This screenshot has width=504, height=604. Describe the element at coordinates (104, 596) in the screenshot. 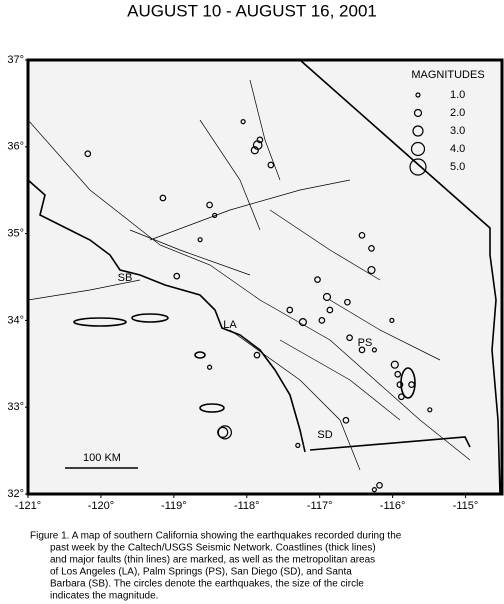

I see `caption-line: indicates the magnitude.` at that location.